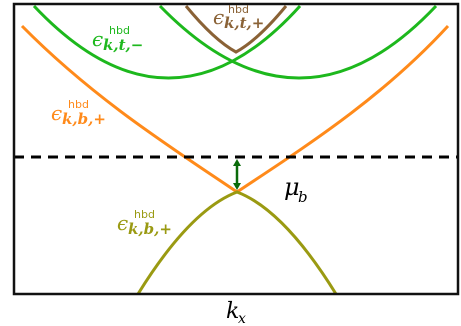 Image resolution: width=461 pixels, height=326 pixels. Describe the element at coordinates (292, 187) in the screenshot. I see `svg-text: μ` at that location.